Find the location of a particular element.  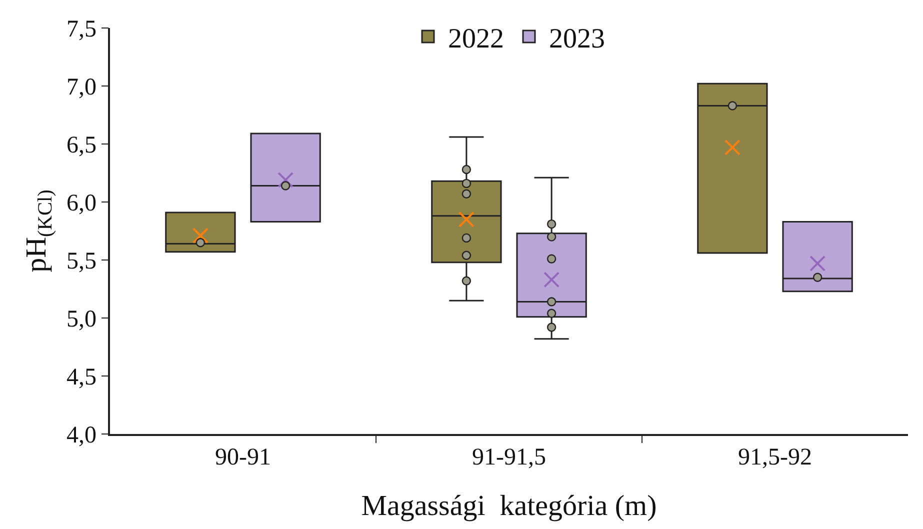

x-axis-title: Magassági kategória (m) is located at coordinates (509, 506).